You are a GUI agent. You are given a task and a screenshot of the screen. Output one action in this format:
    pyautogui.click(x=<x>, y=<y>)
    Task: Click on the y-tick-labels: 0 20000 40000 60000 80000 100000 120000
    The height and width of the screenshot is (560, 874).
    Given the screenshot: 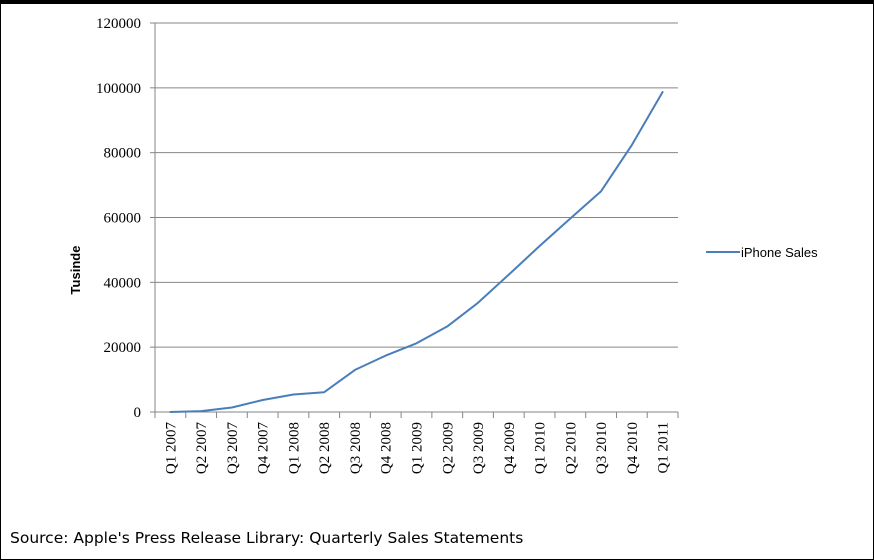 What is the action you would take?
    pyautogui.click(x=118, y=218)
    